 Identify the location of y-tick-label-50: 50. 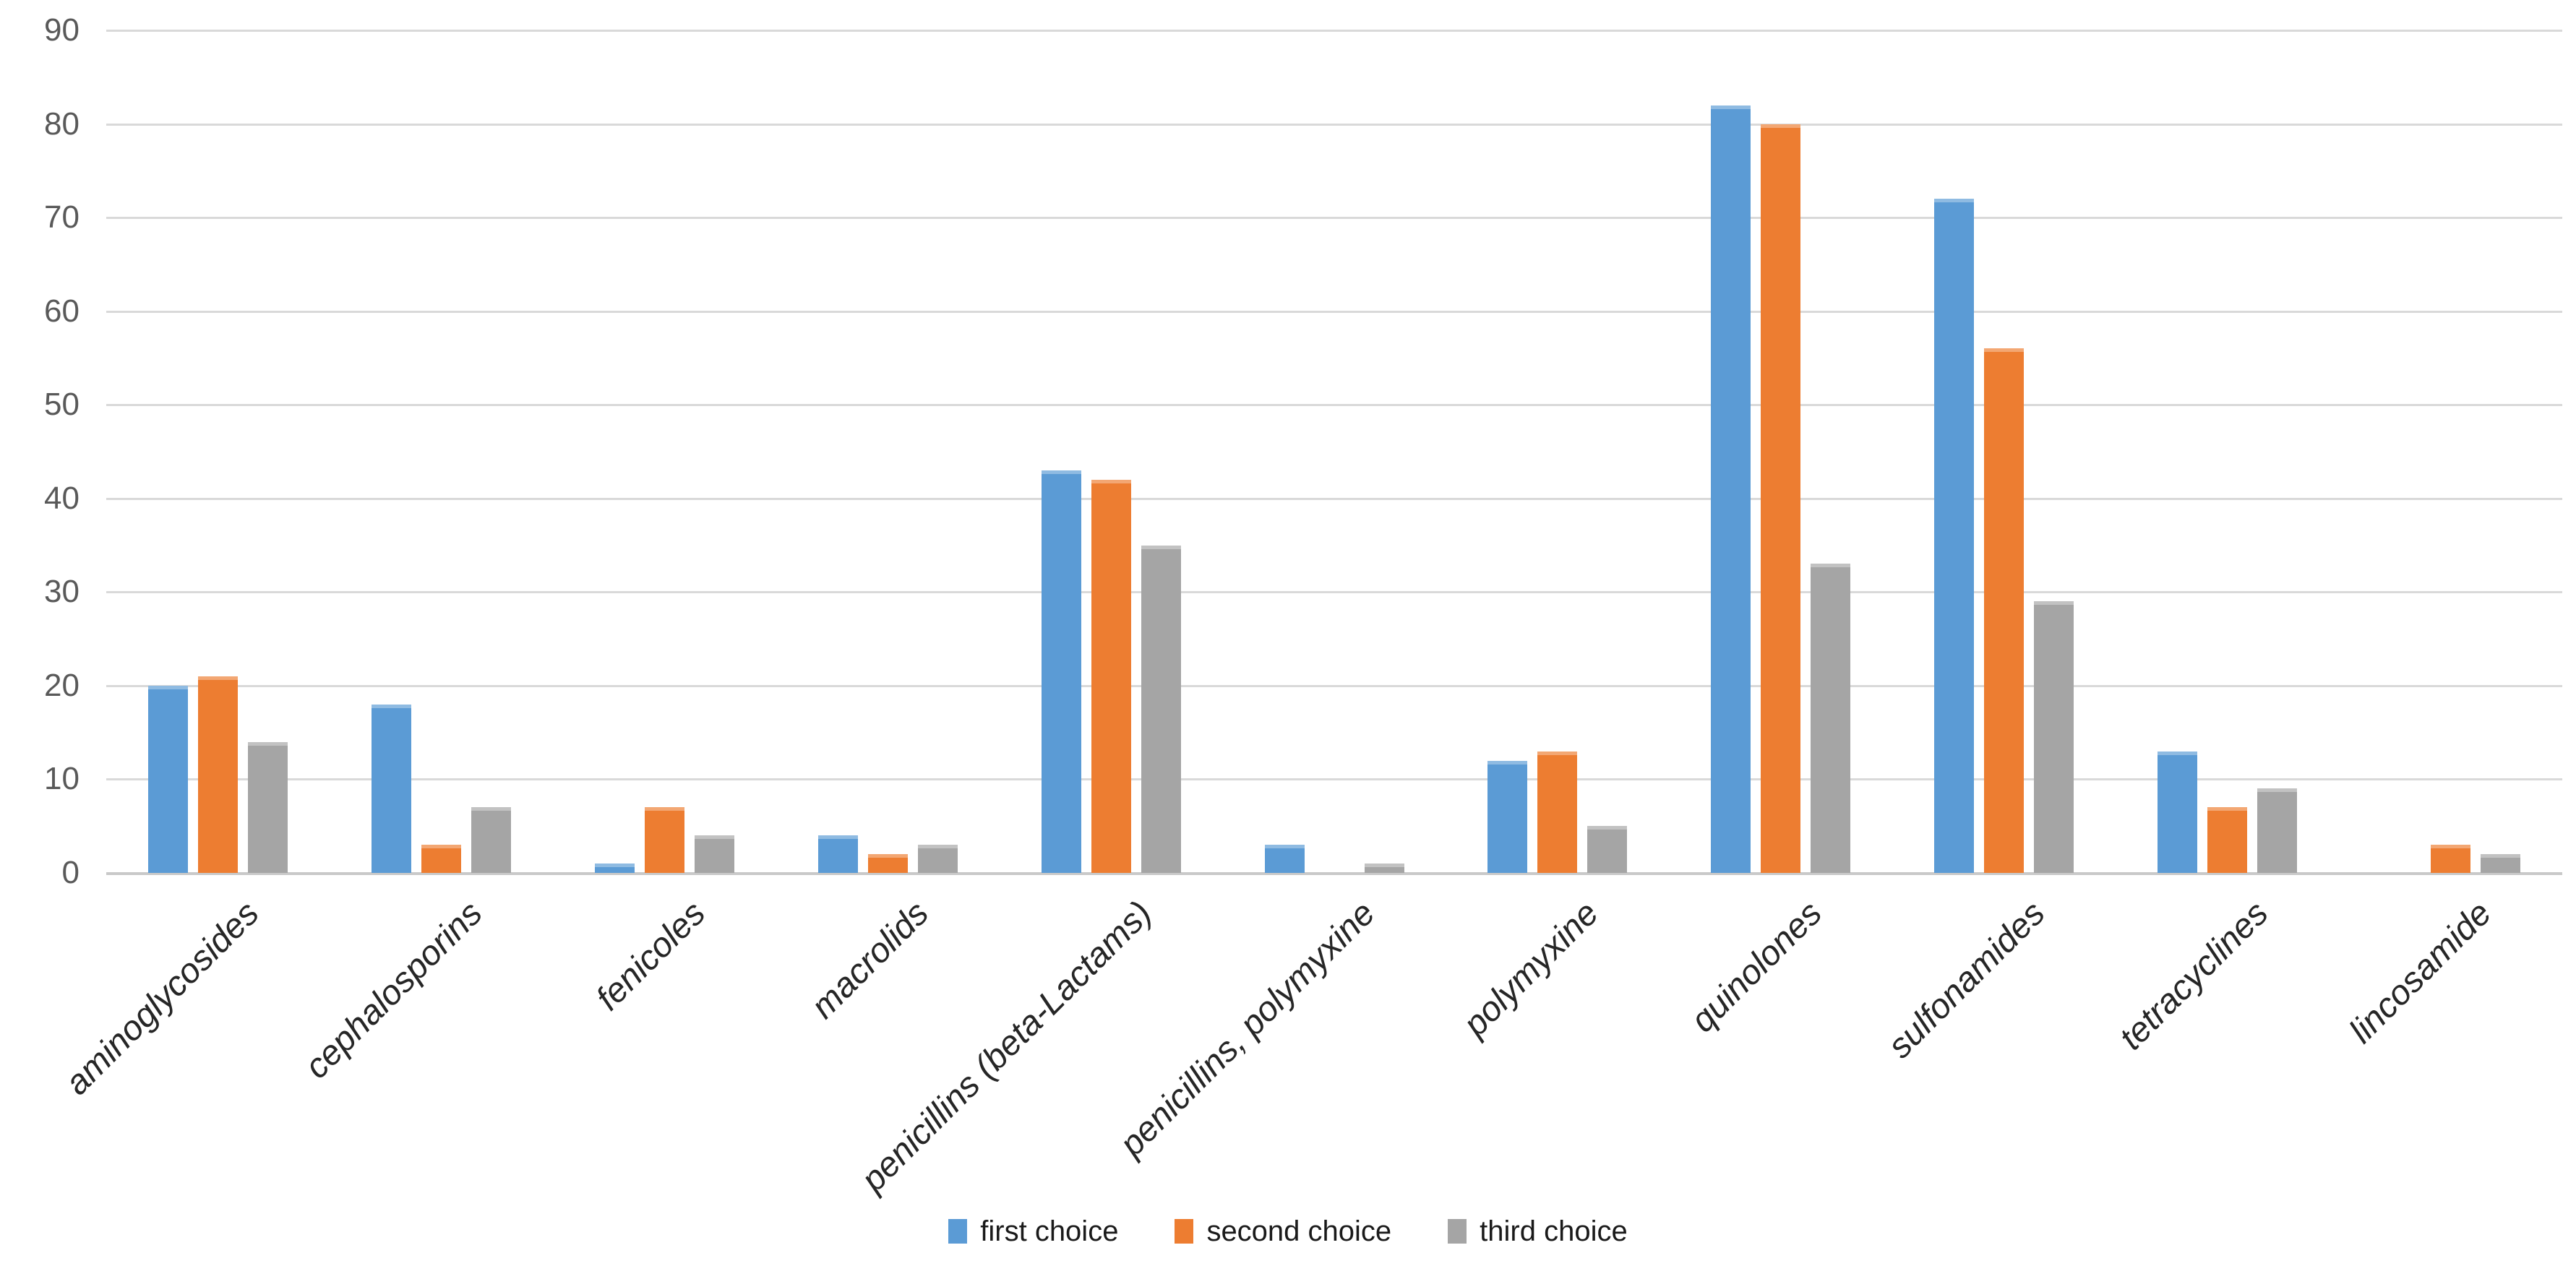
(62, 405).